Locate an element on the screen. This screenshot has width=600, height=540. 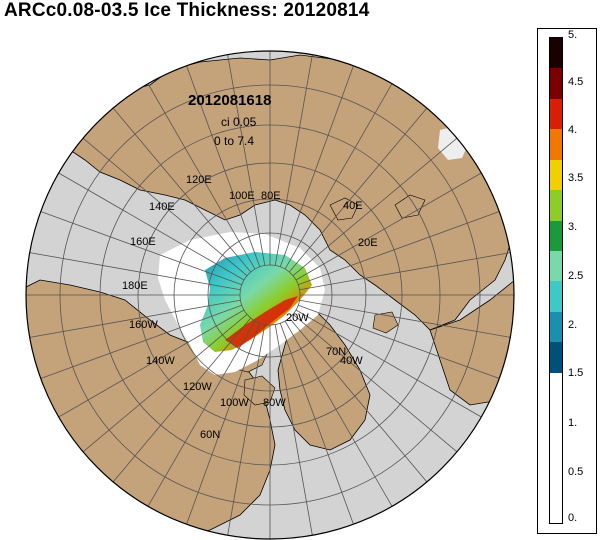
grid-label-40w: 40W is located at coordinates (351, 361).